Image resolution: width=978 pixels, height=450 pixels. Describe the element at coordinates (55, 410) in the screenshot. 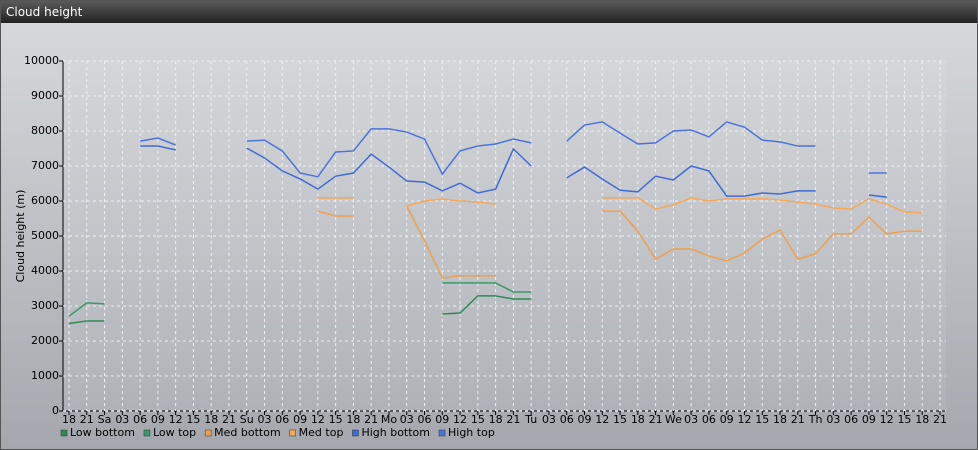

I see `y-tick-label: 0` at that location.